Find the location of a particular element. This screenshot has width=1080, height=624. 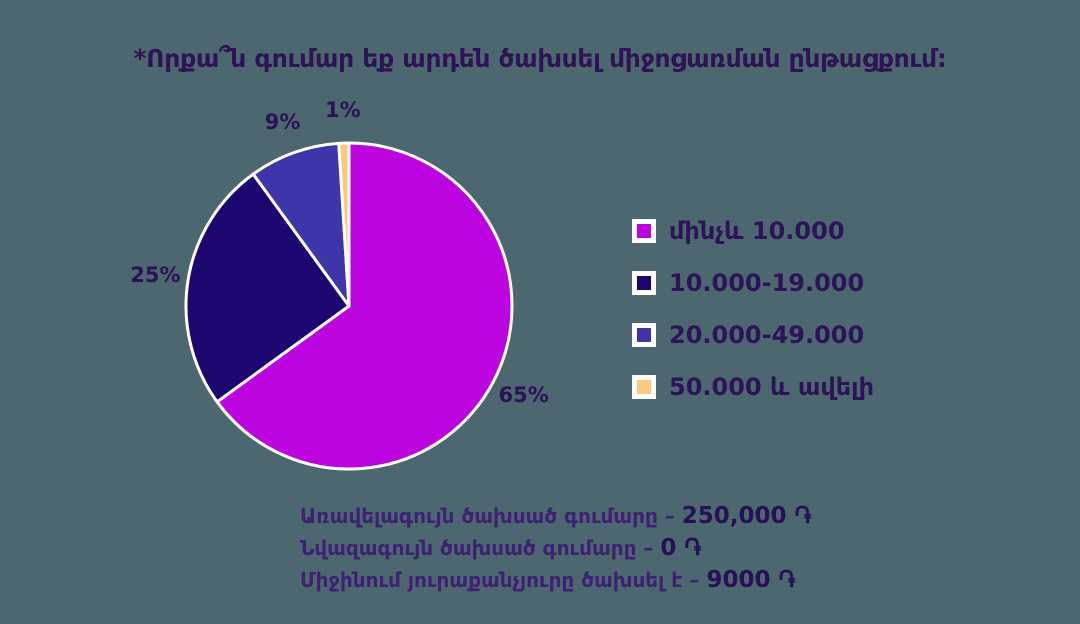

stat-label: Միջինում յուրաքանչյուրը ծախսել է – is located at coordinates (503, 580).